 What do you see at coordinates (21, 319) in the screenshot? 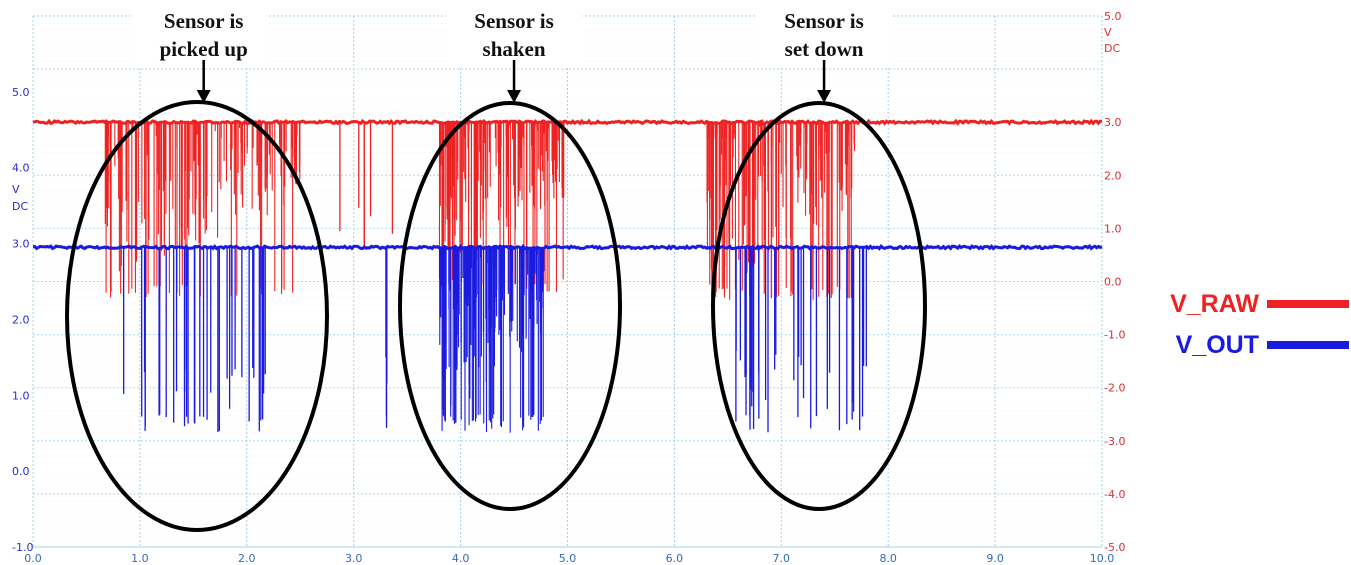
I see `left-tick-label: 2.0` at bounding box center [21, 319].